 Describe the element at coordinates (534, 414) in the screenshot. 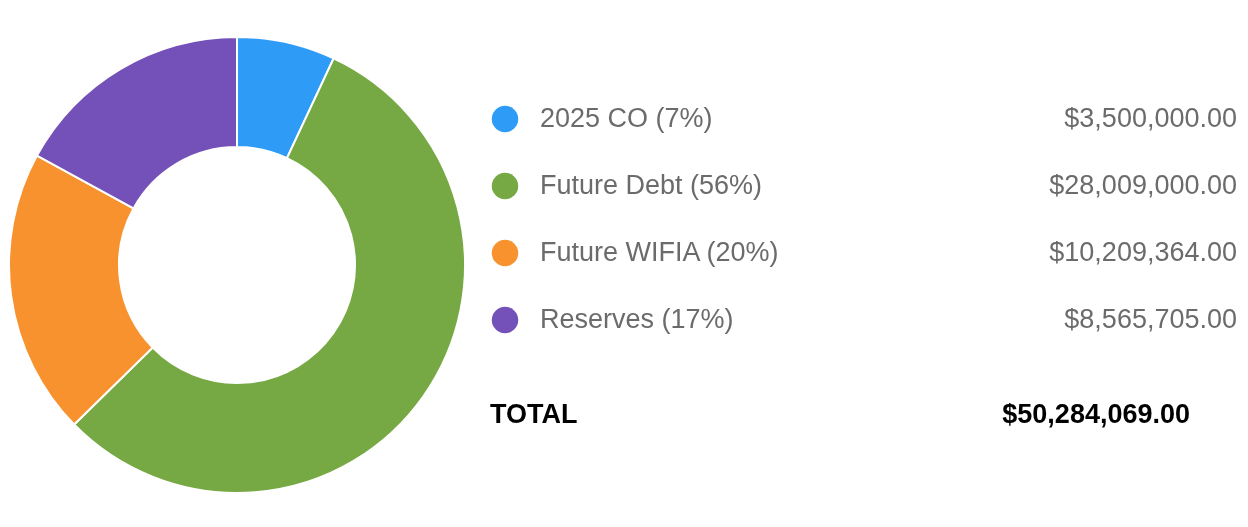

I see `text: TOTAL` at that location.